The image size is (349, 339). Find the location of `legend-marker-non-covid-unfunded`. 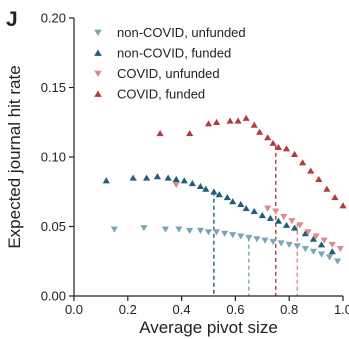

legend-marker-non-covid-unfunded is located at coordinates (98, 33).